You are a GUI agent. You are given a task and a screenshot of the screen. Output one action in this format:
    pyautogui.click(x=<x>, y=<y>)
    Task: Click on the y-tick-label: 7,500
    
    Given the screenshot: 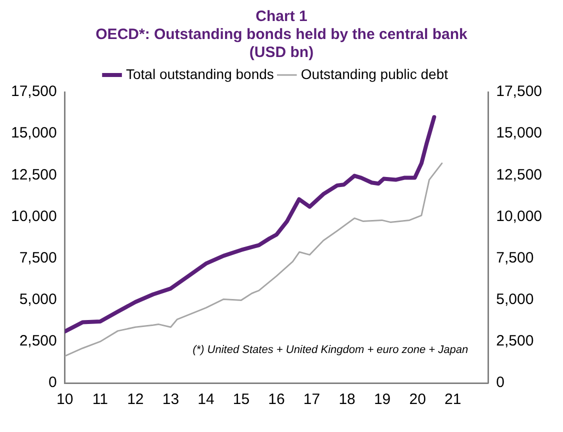 What is the action you would take?
    pyautogui.click(x=38, y=257)
    